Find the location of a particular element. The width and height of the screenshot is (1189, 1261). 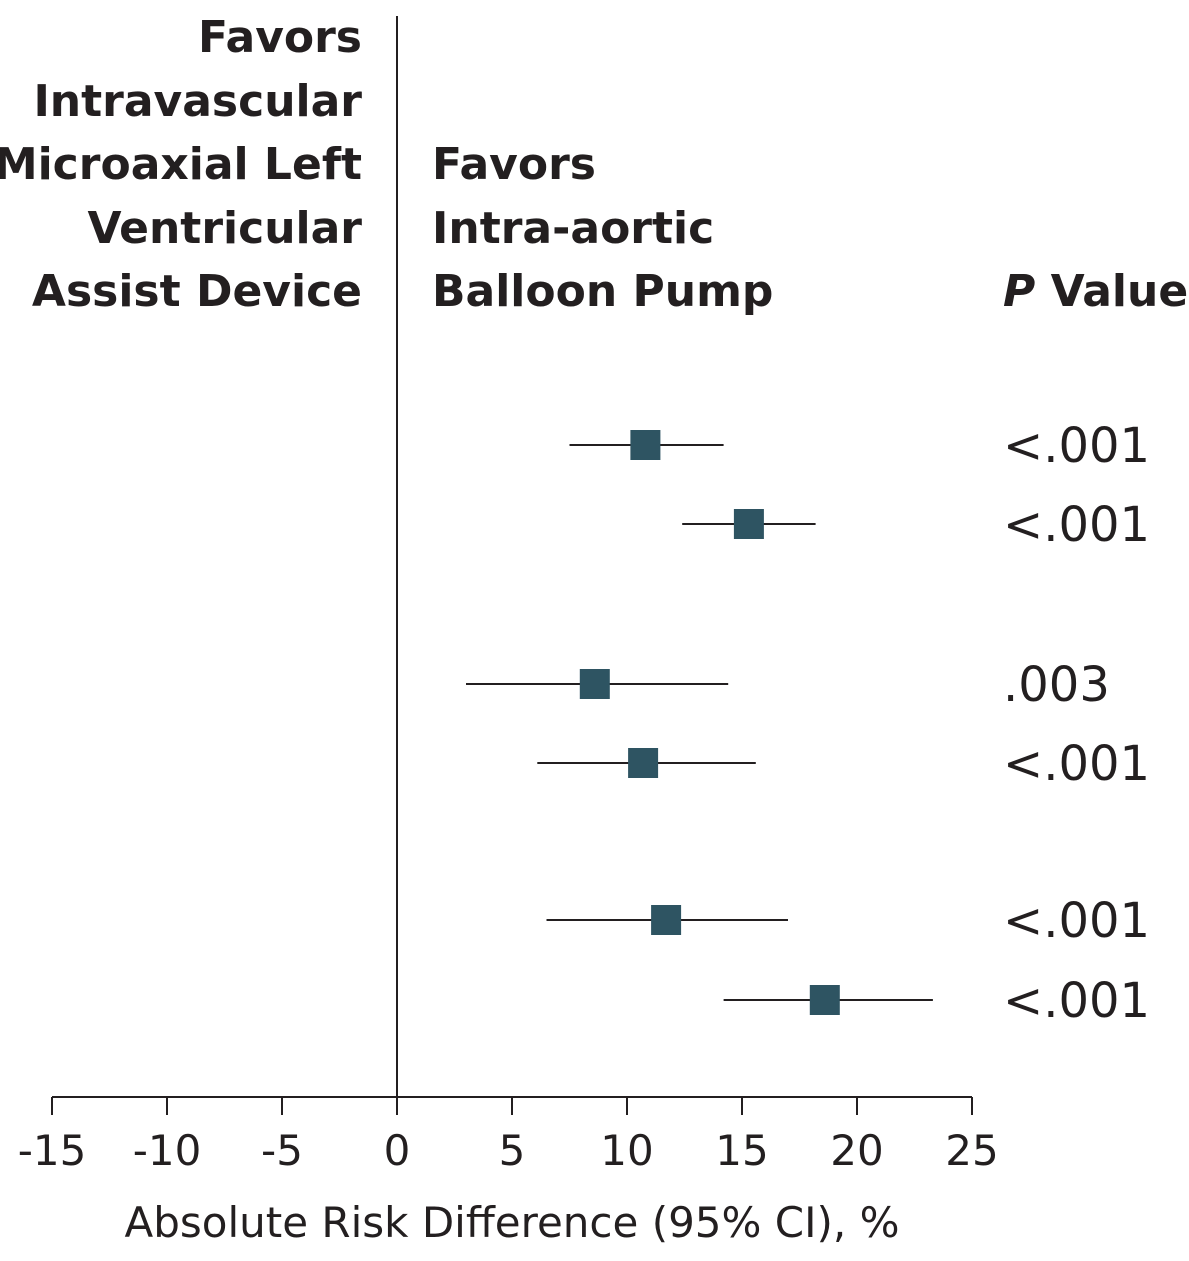

p-value-header-rest: Value is located at coordinates (1111, 291).